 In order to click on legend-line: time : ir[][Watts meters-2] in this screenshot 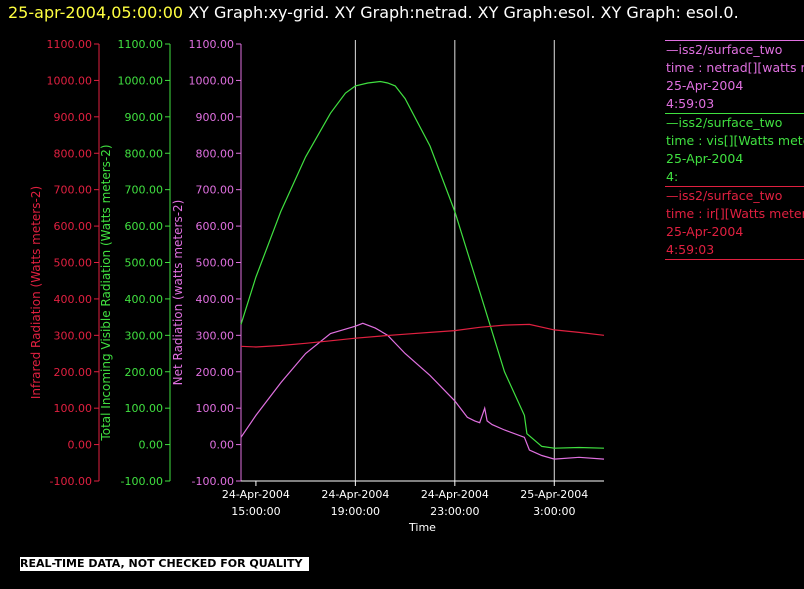, I will do `click(735, 213)`.